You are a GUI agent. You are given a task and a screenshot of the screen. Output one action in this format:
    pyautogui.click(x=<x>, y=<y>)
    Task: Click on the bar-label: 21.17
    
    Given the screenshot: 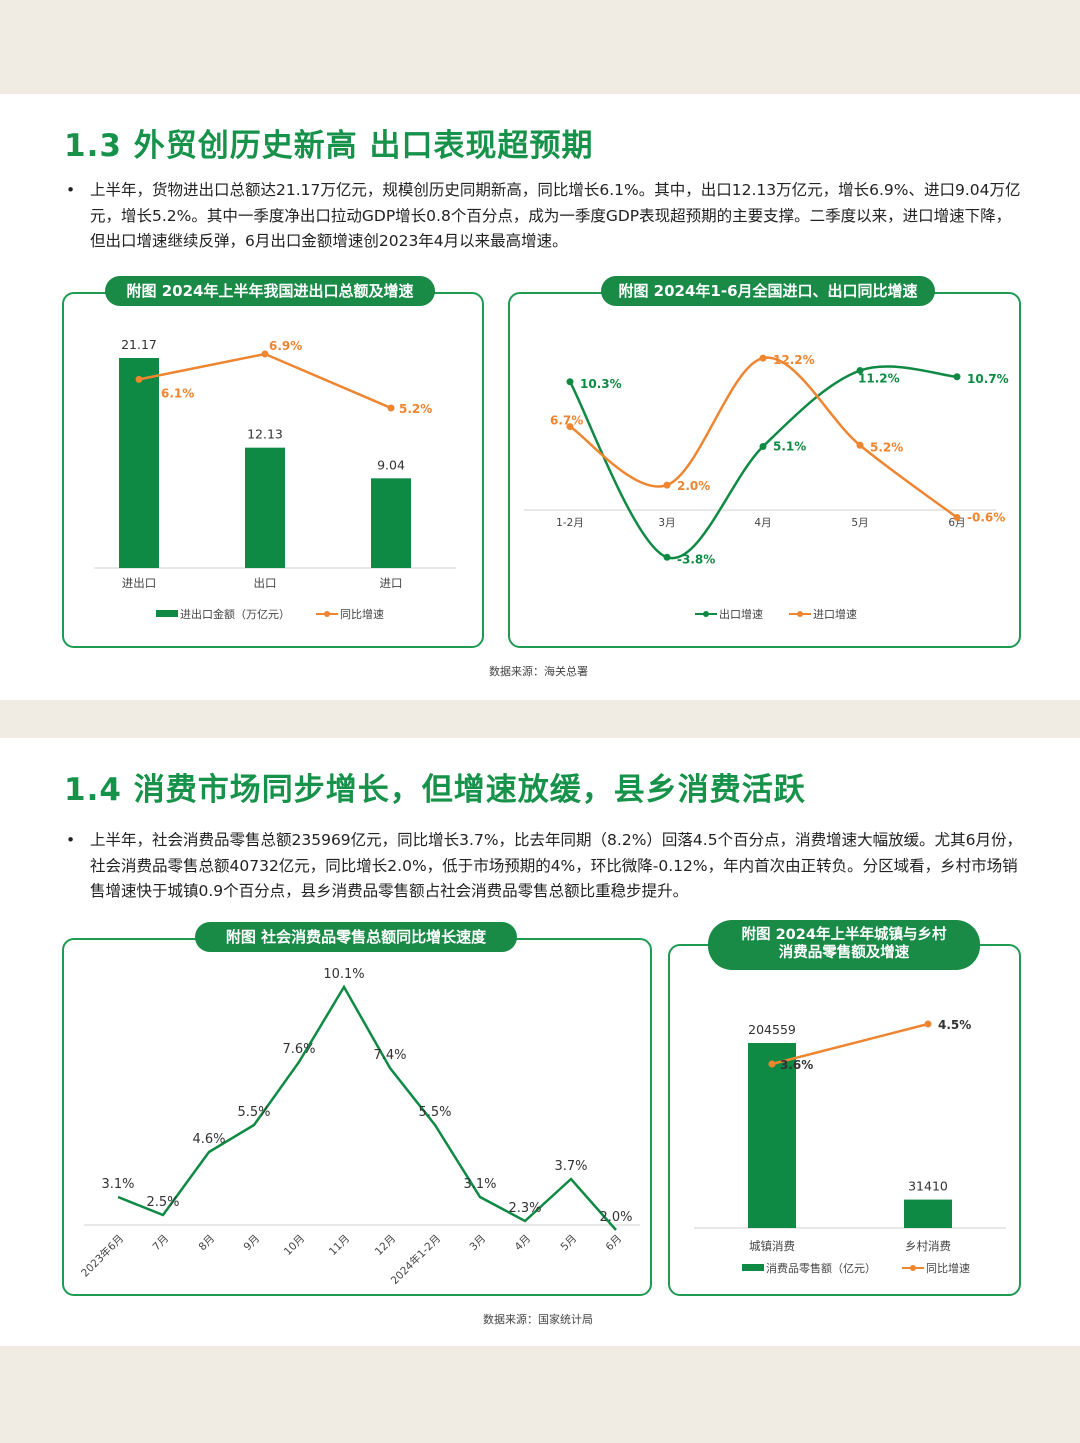 What is the action you would take?
    pyautogui.click(x=139, y=344)
    